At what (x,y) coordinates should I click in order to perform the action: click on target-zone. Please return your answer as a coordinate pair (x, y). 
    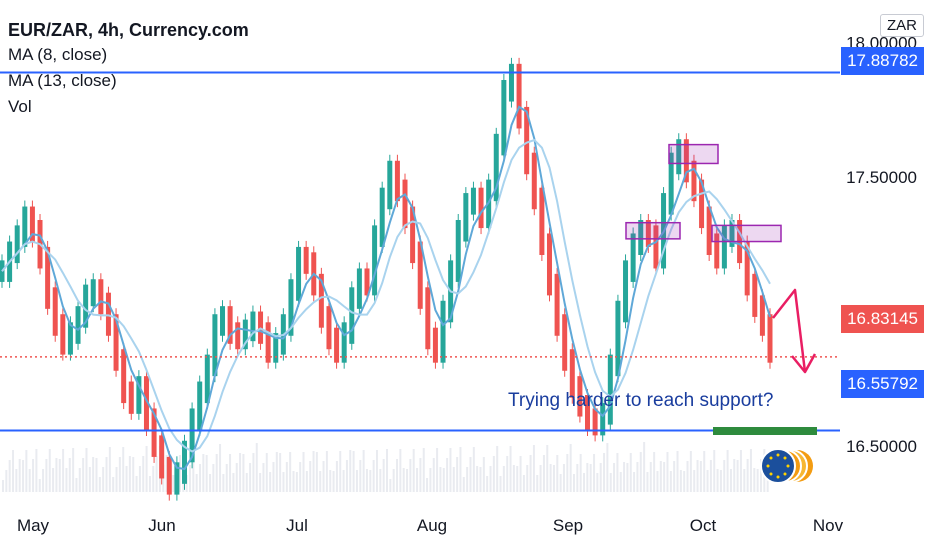
    Looking at the image, I should click on (765, 431).